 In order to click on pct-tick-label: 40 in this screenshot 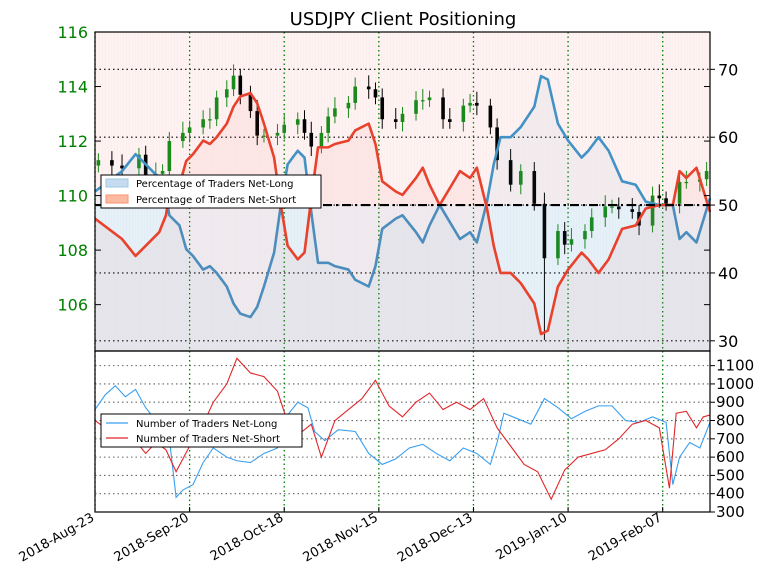, I will do `click(728, 273)`.